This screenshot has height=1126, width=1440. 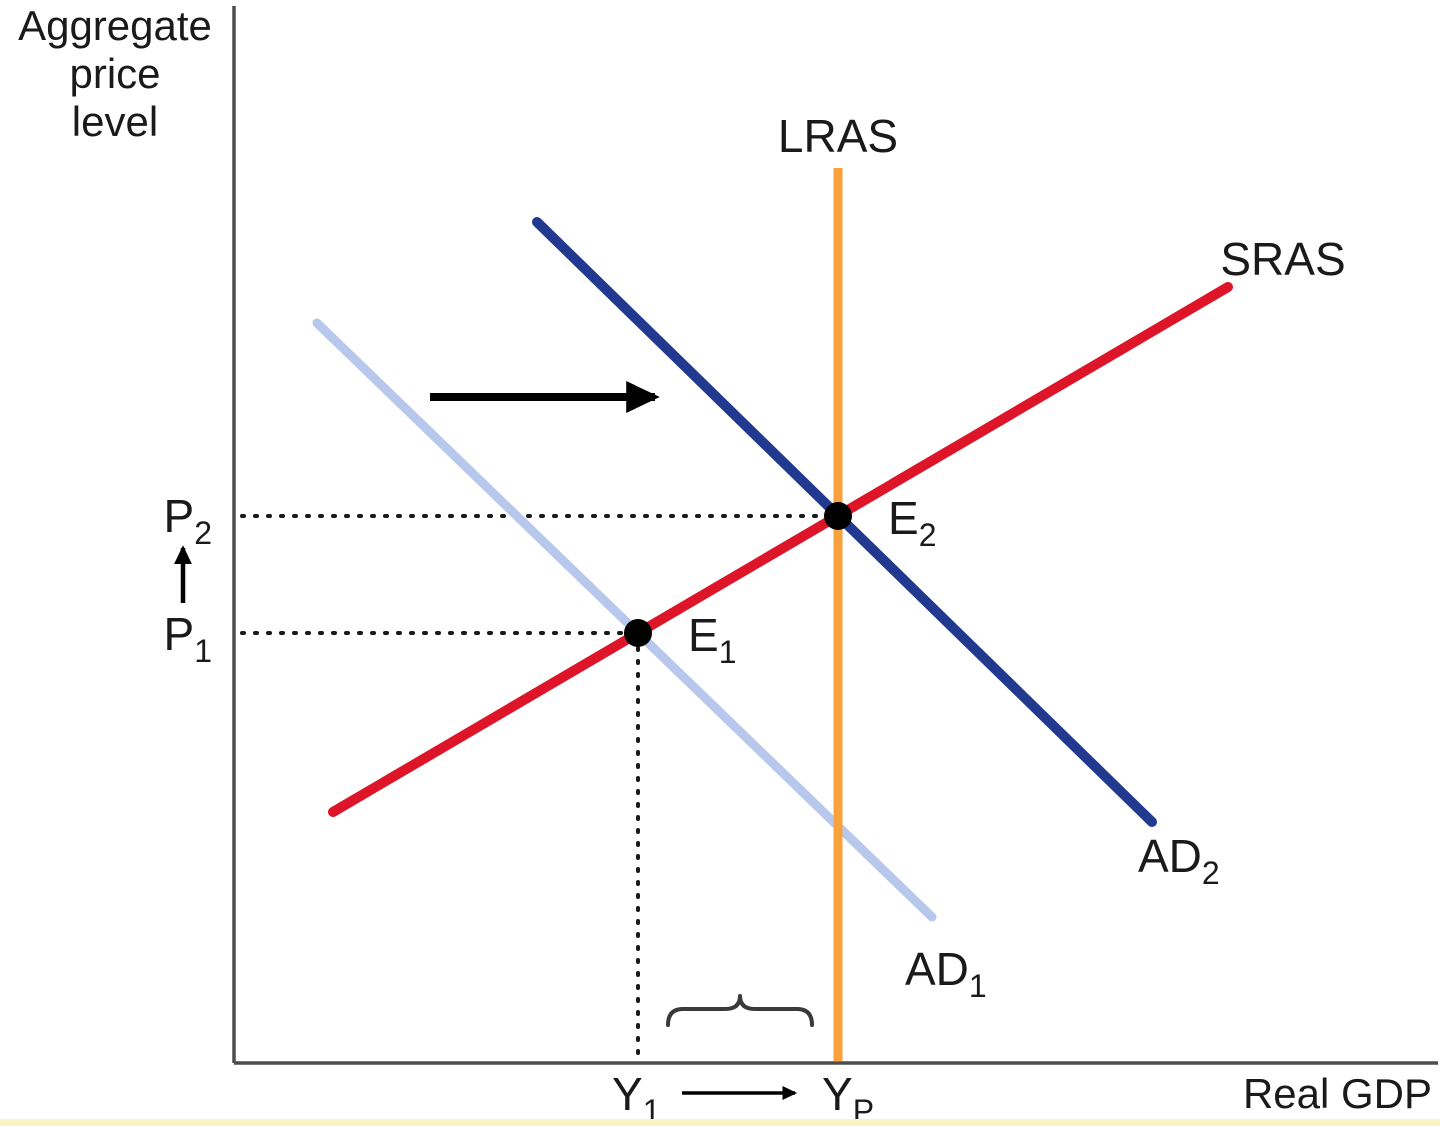 I want to click on ad1-label: AD1, so click(x=946, y=973).